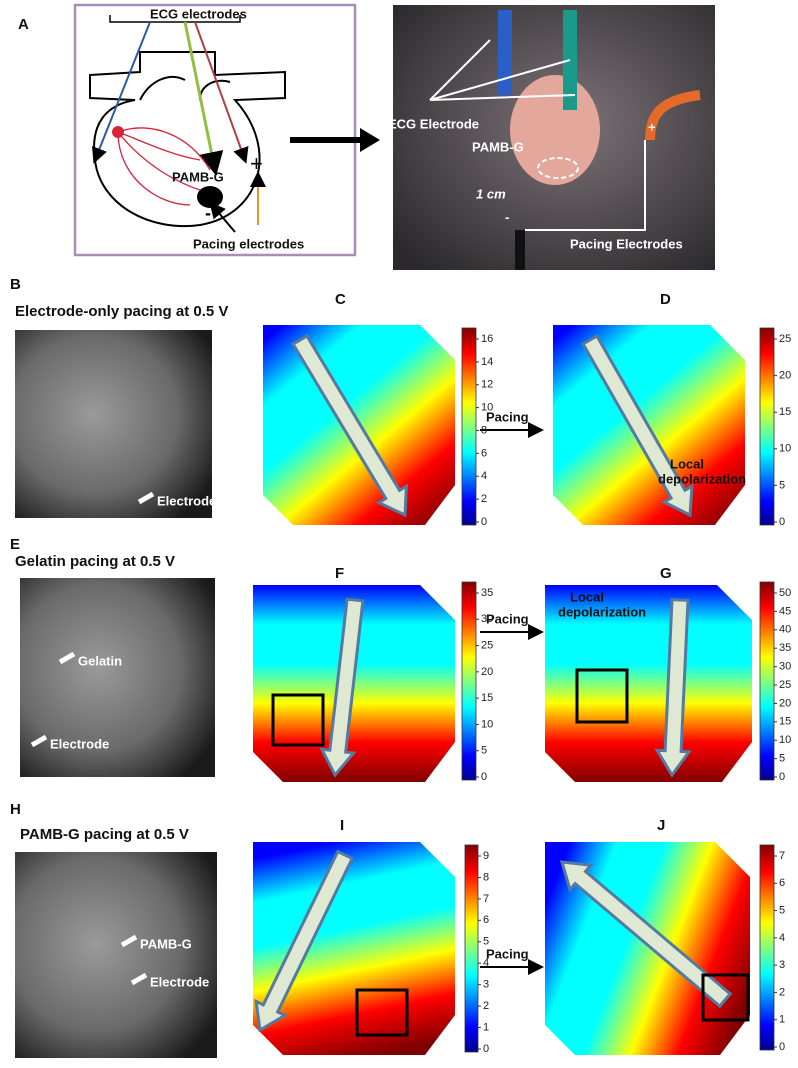  What do you see at coordinates (487, 385) in the screenshot?
I see `colorbar-tick-label: 12` at bounding box center [487, 385].